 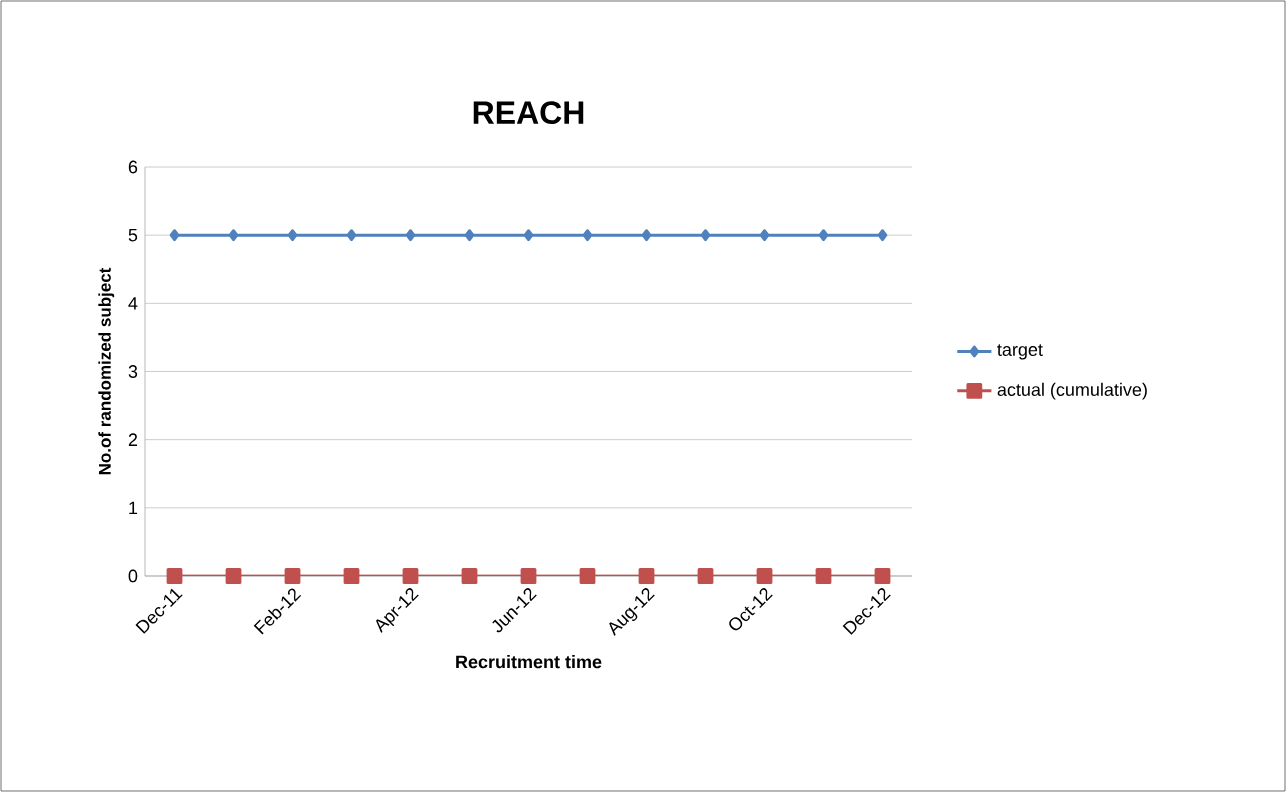 I want to click on y-tick-label: 6, so click(x=133, y=167).